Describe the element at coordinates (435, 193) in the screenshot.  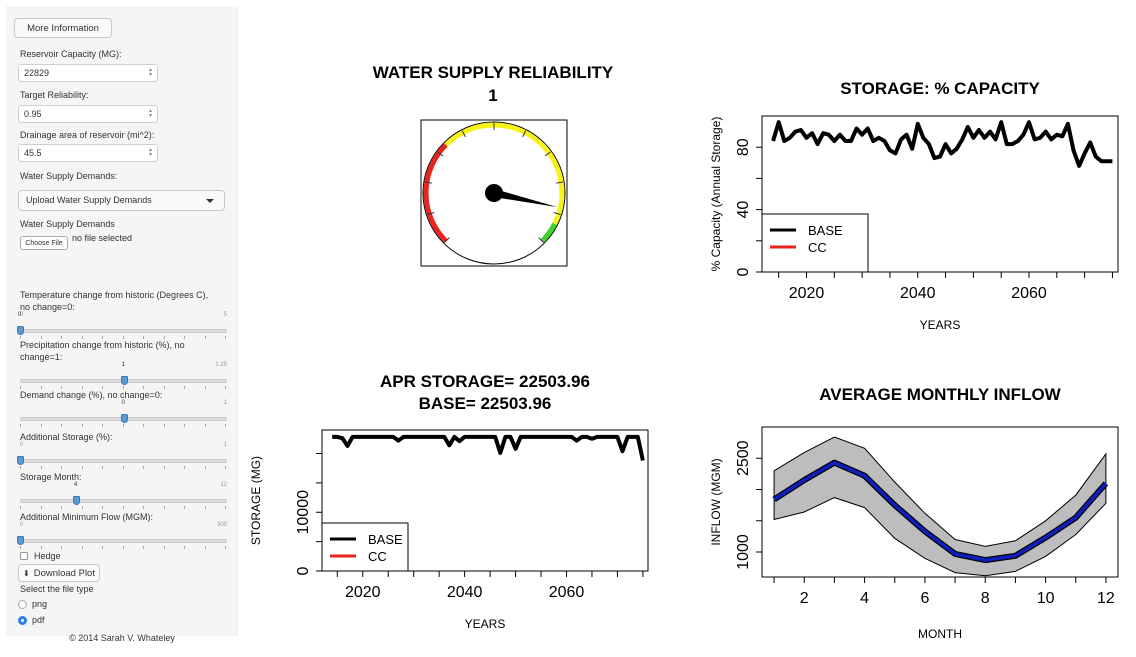
I see `gauge-band-red` at that location.